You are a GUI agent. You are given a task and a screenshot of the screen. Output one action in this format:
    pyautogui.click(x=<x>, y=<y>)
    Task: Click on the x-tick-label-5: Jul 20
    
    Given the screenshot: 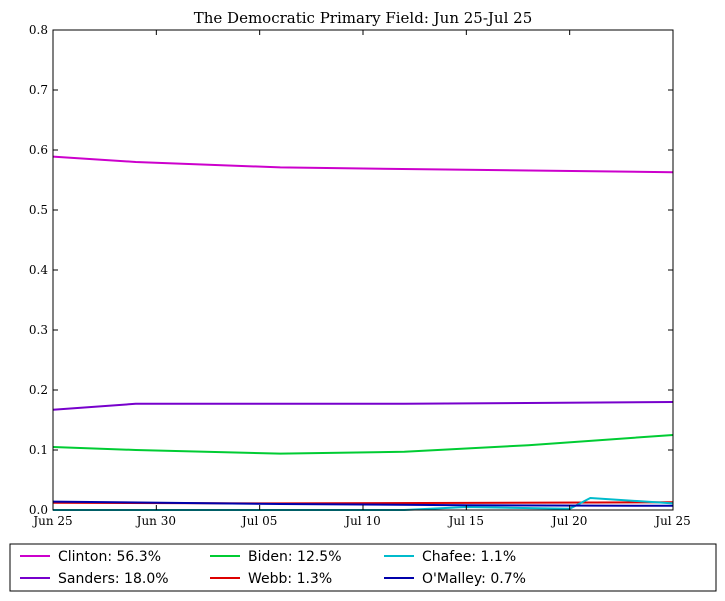 What is the action you would take?
    pyautogui.click(x=568, y=521)
    